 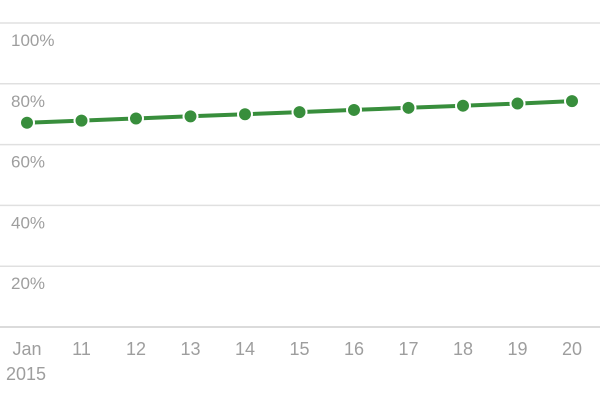 I want to click on x-tick-label: 19, so click(x=517, y=349).